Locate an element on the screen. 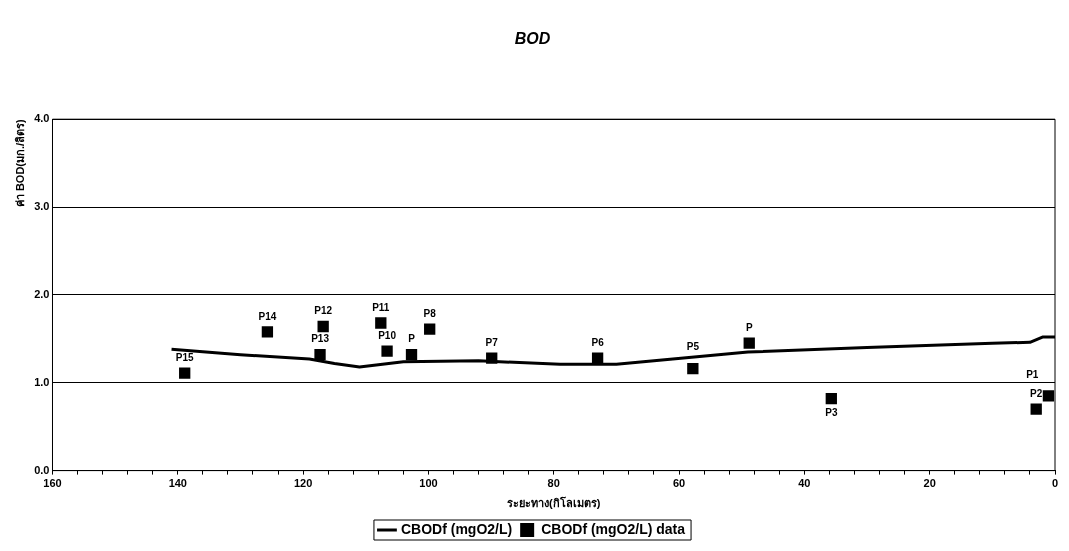 The image size is (1069, 551). x-tick-label: 100 is located at coordinates (428, 483).